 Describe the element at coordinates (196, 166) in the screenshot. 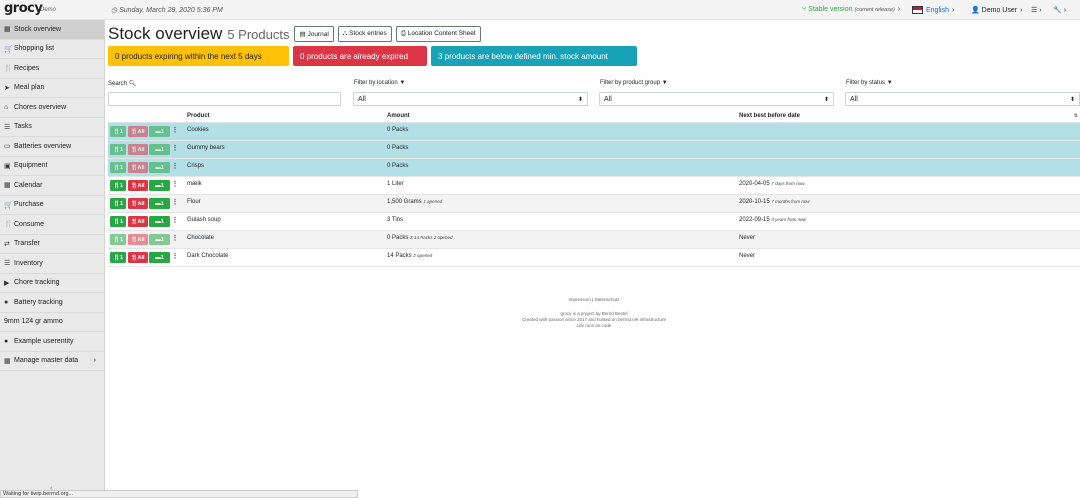

I see `product-name: Crisps` at that location.